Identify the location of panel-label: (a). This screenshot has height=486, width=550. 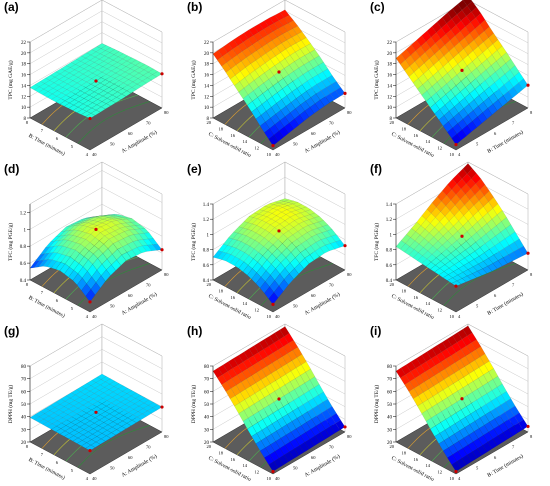
(11, 7).